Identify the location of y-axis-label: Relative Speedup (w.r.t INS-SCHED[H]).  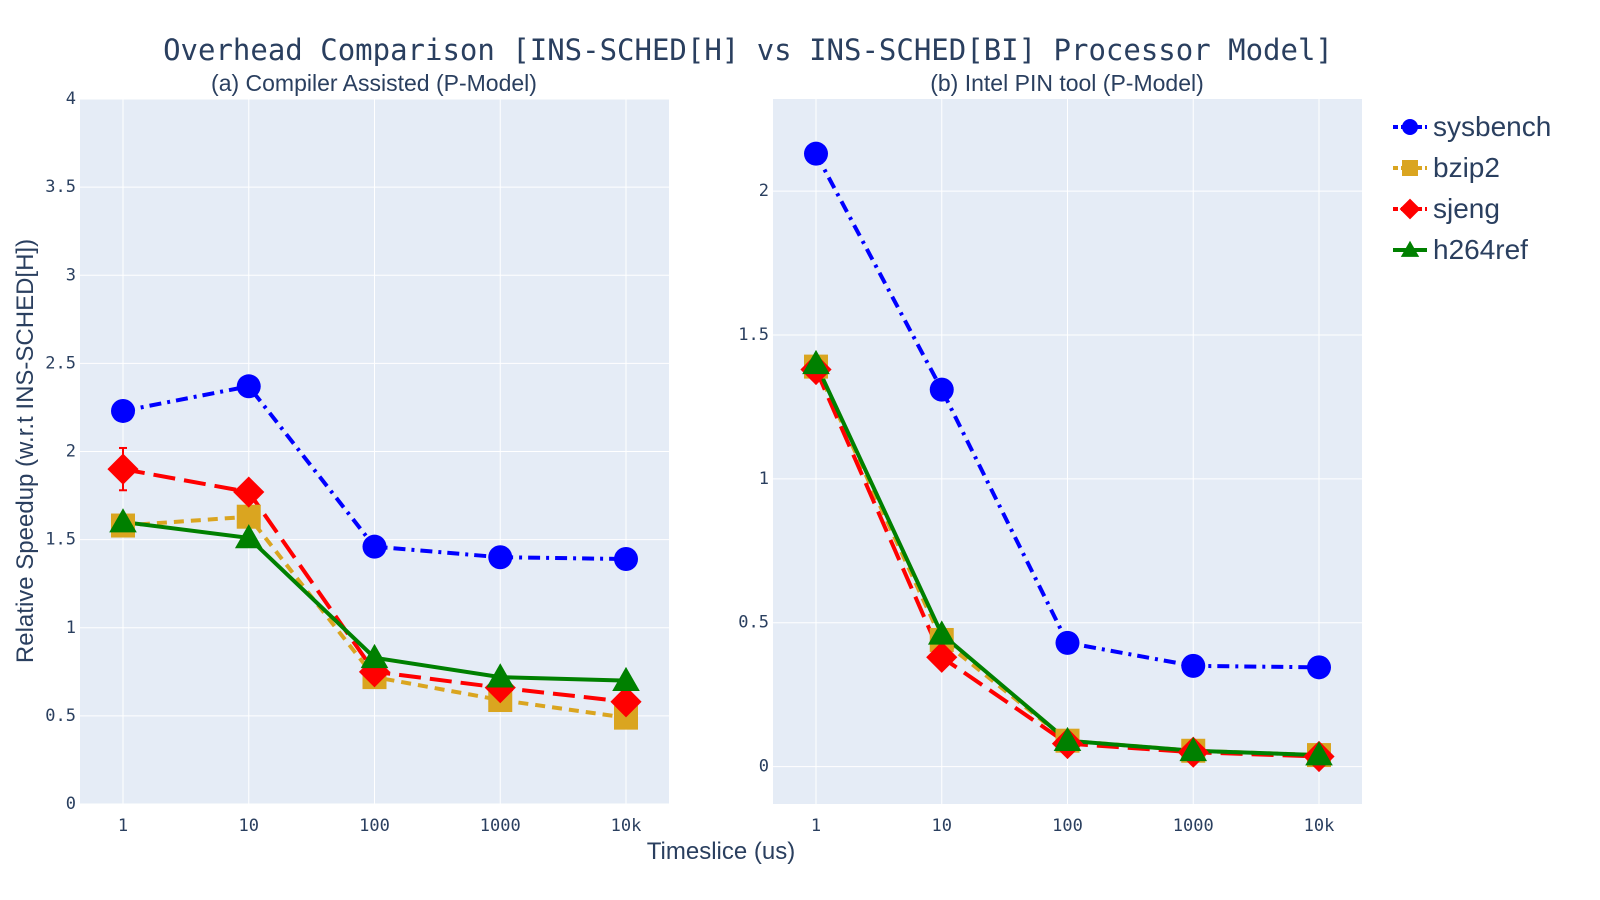
(25, 451).